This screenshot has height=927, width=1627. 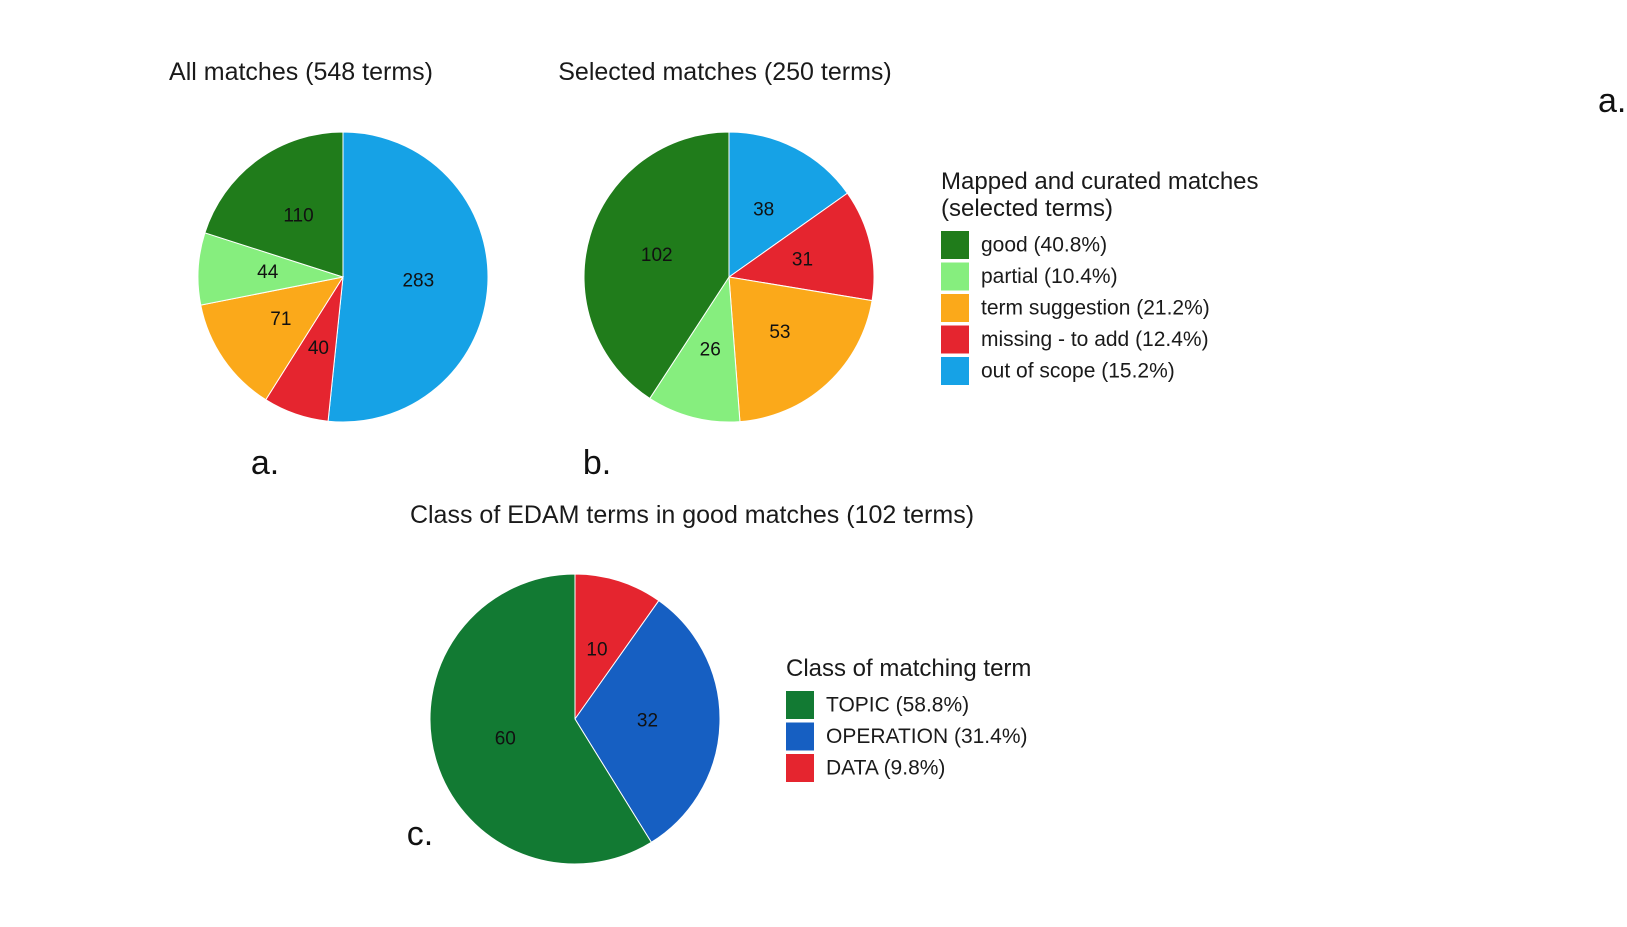 I want to click on slice-labels-selected-matches: 38 31 53 26 102, so click(x=727, y=280).